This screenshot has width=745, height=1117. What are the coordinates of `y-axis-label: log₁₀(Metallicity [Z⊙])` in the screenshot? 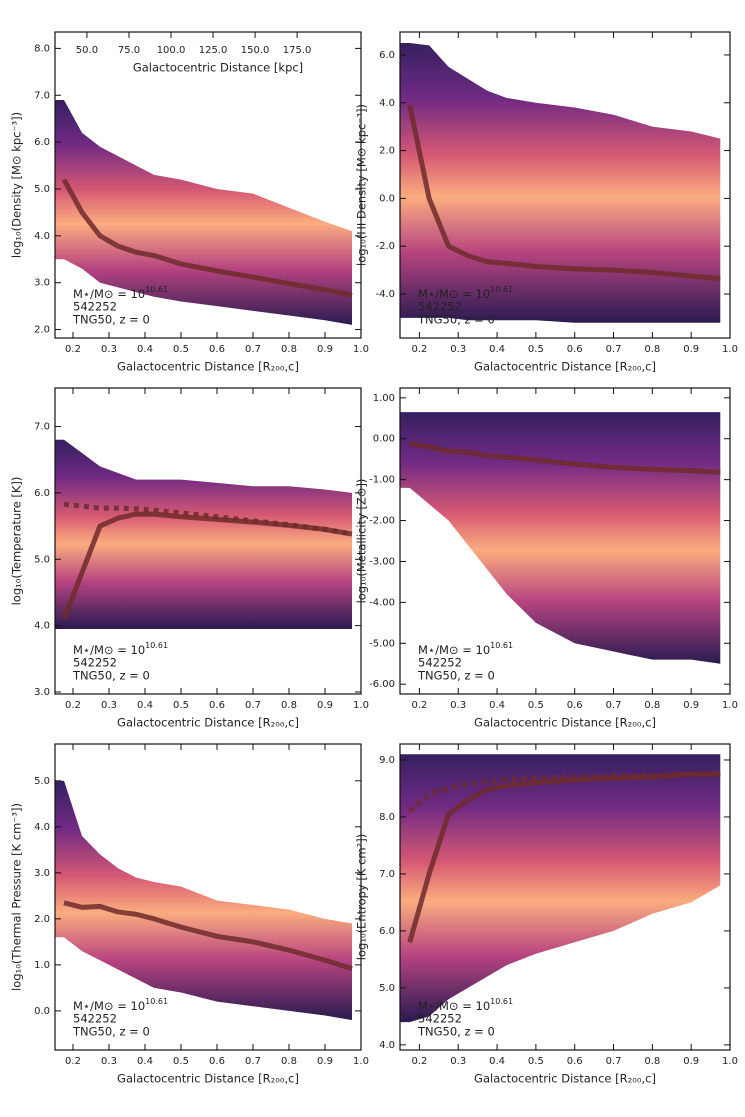 It's located at (362, 541).